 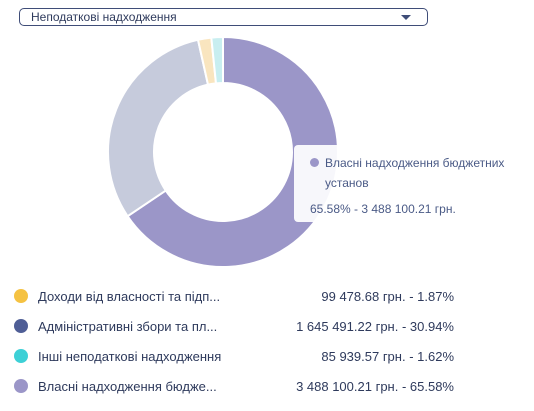 I want to click on revenue-type-select-value: Неподаткові надходження, so click(x=104, y=17).